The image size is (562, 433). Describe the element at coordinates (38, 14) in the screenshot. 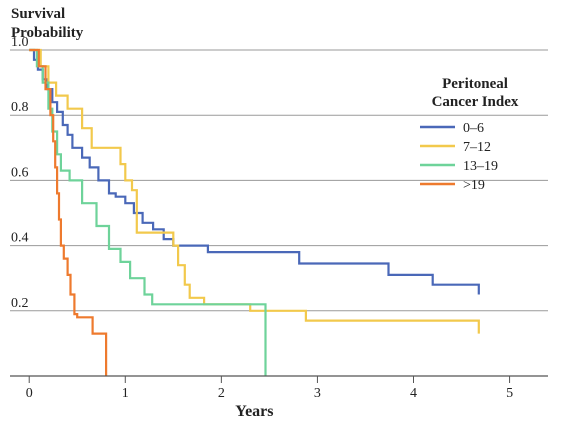

I see `chart-title-line-0: Survival` at that location.